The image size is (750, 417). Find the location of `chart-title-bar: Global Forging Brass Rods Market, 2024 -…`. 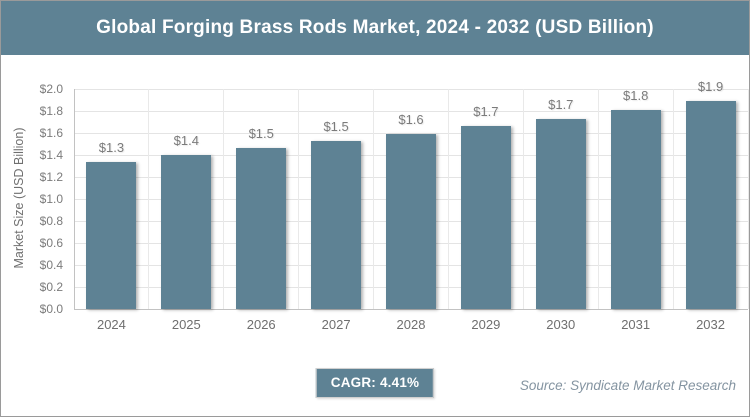

chart-title-bar: Global Forging Brass Rods Market, 2024 -… is located at coordinates (375, 28).